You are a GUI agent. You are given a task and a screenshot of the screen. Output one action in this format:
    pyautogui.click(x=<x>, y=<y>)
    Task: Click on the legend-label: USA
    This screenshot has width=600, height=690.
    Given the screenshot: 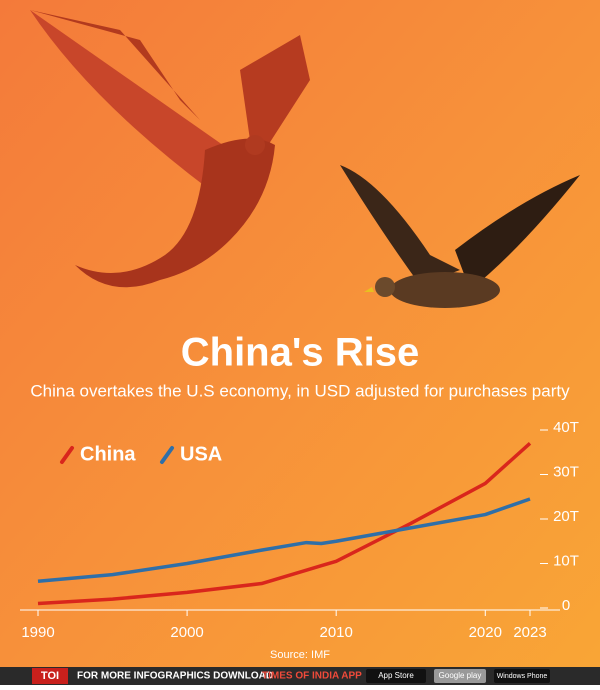 What is the action you would take?
    pyautogui.click(x=201, y=454)
    